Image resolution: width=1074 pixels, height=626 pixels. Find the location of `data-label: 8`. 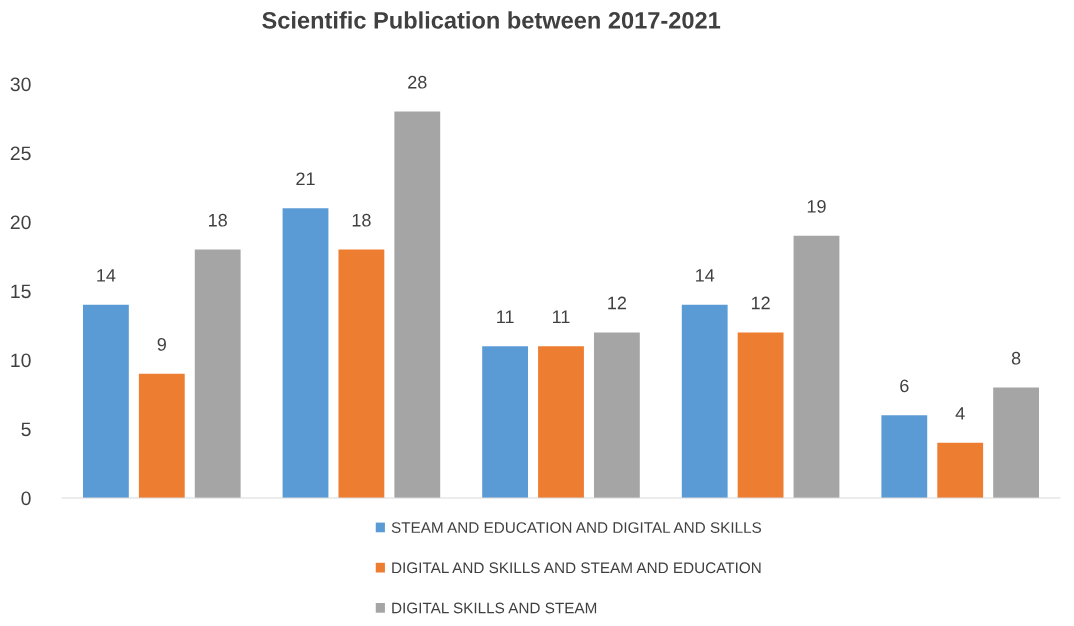

data-label: 8 is located at coordinates (1016, 358).